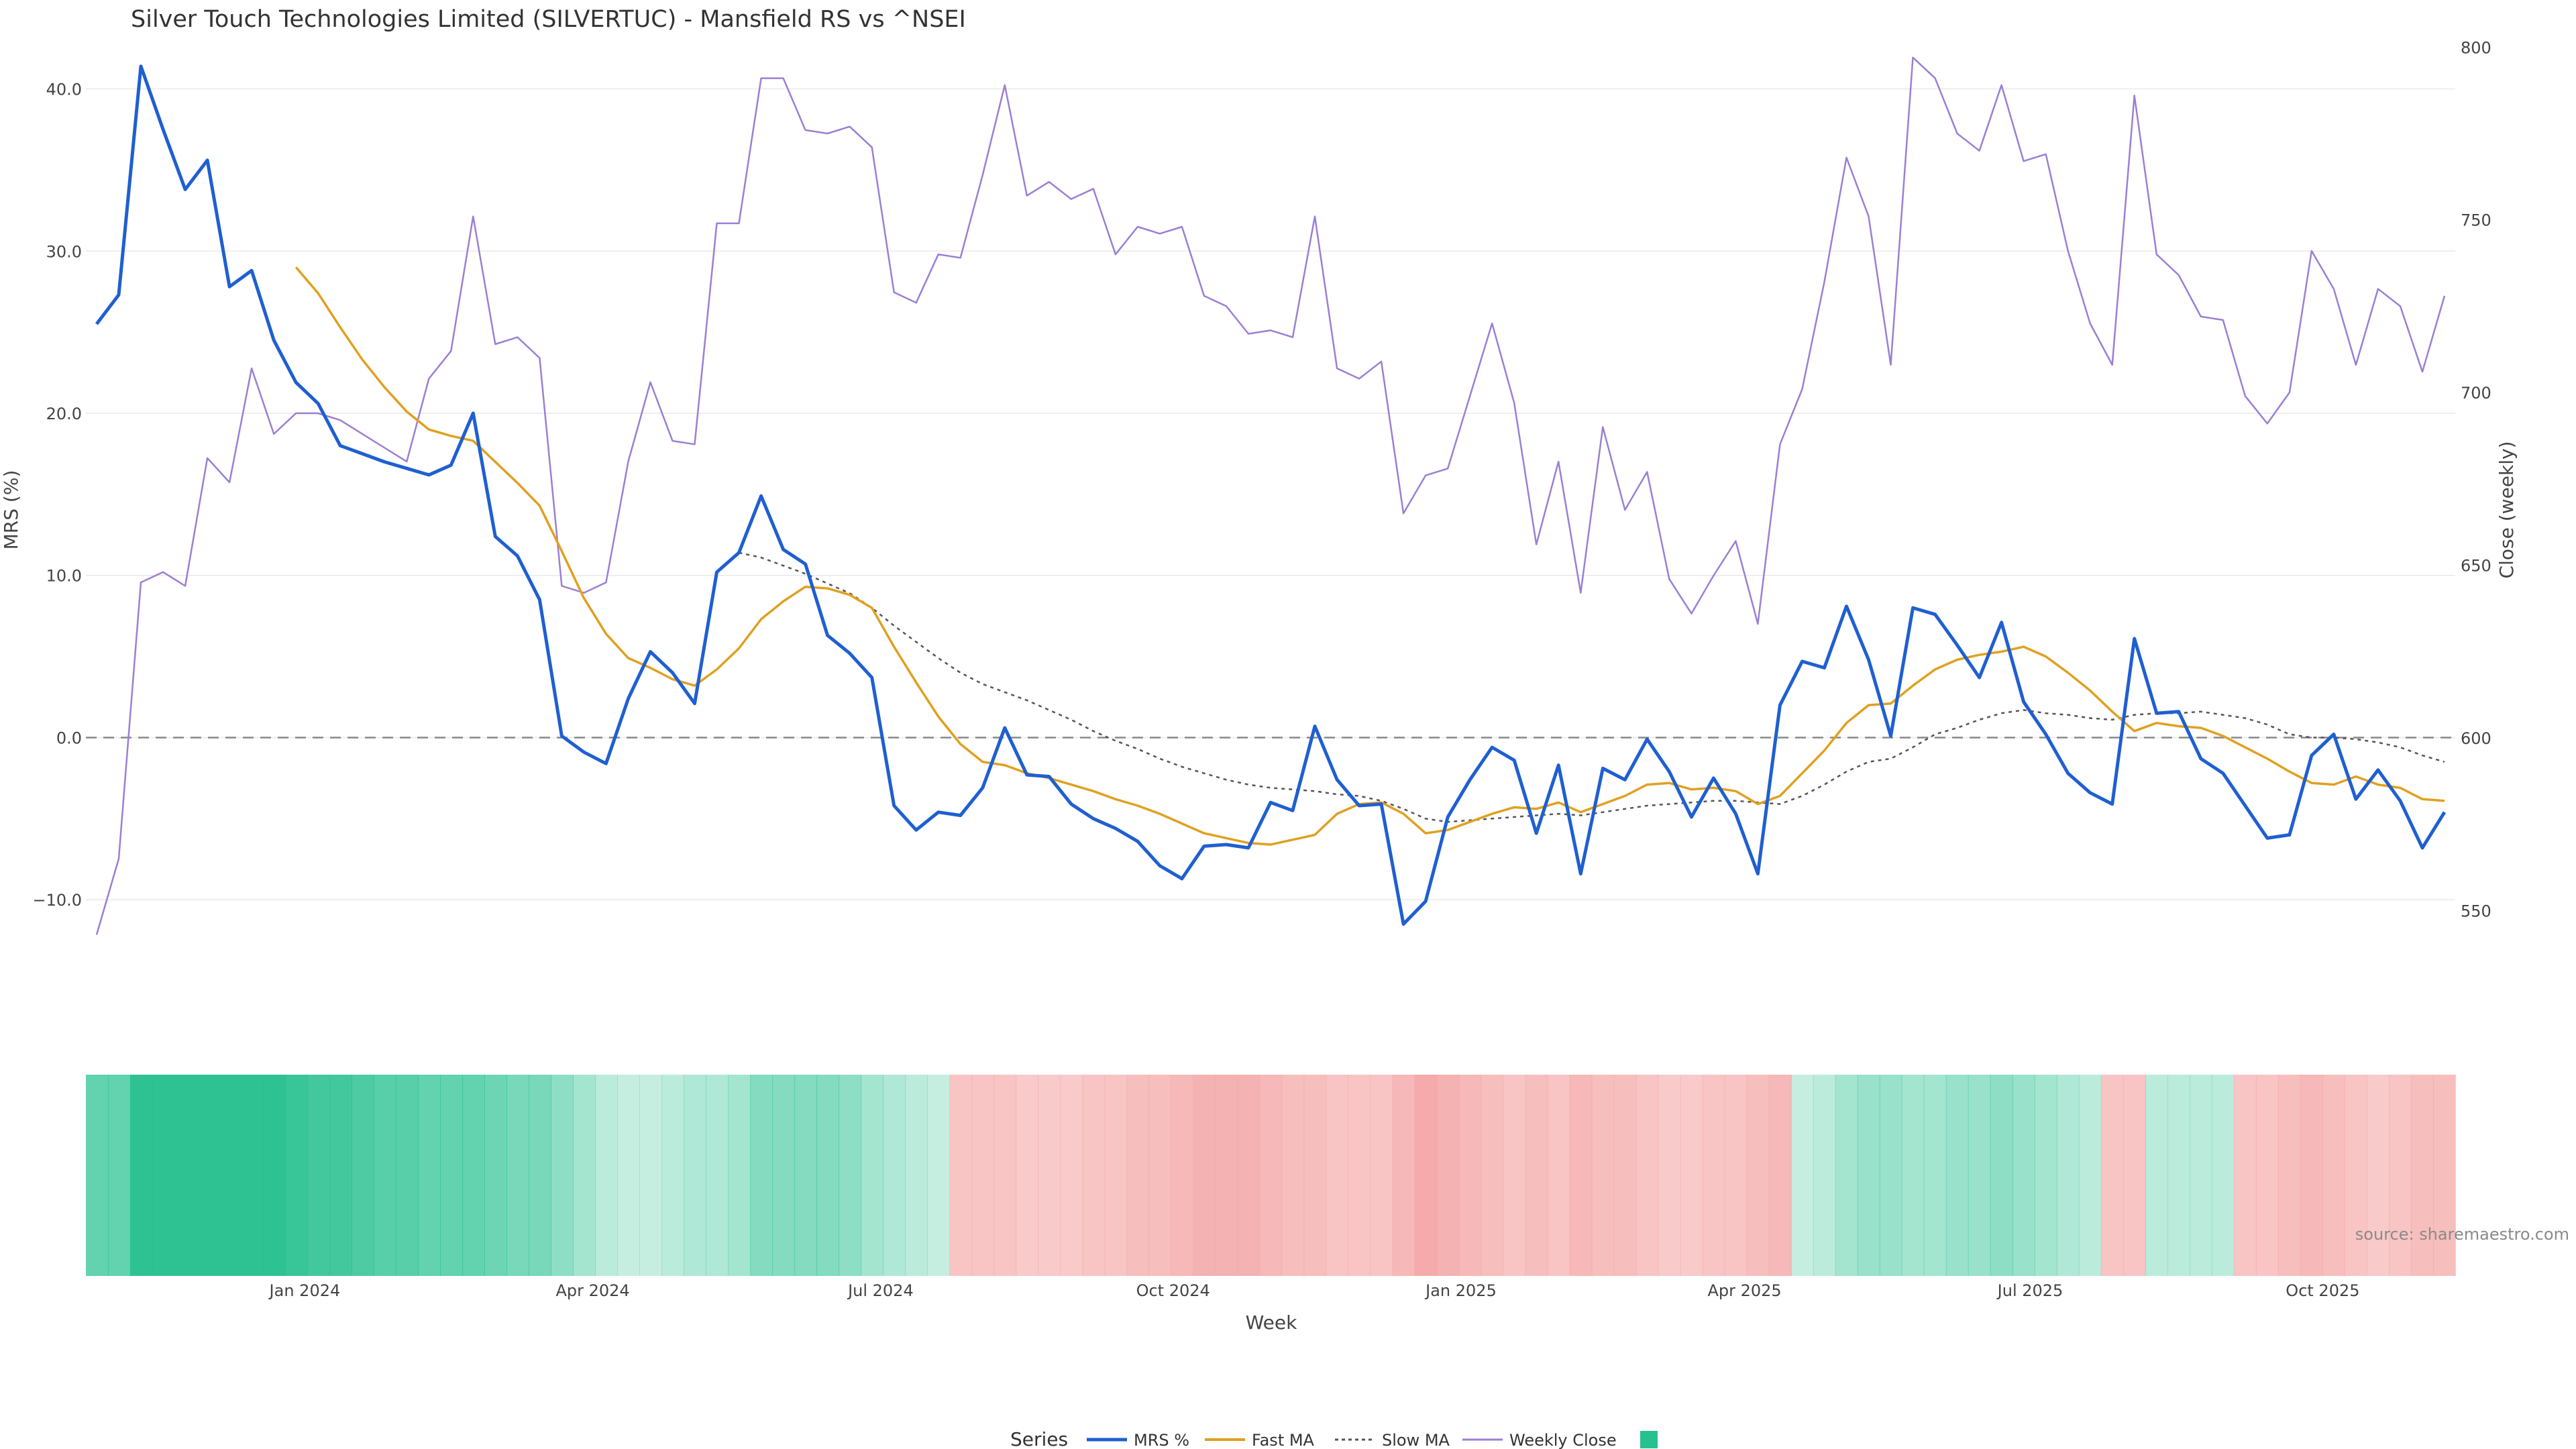 This screenshot has height=1449, width=2576. I want to click on x-tick-label: Jan 2024, so click(304, 1290).